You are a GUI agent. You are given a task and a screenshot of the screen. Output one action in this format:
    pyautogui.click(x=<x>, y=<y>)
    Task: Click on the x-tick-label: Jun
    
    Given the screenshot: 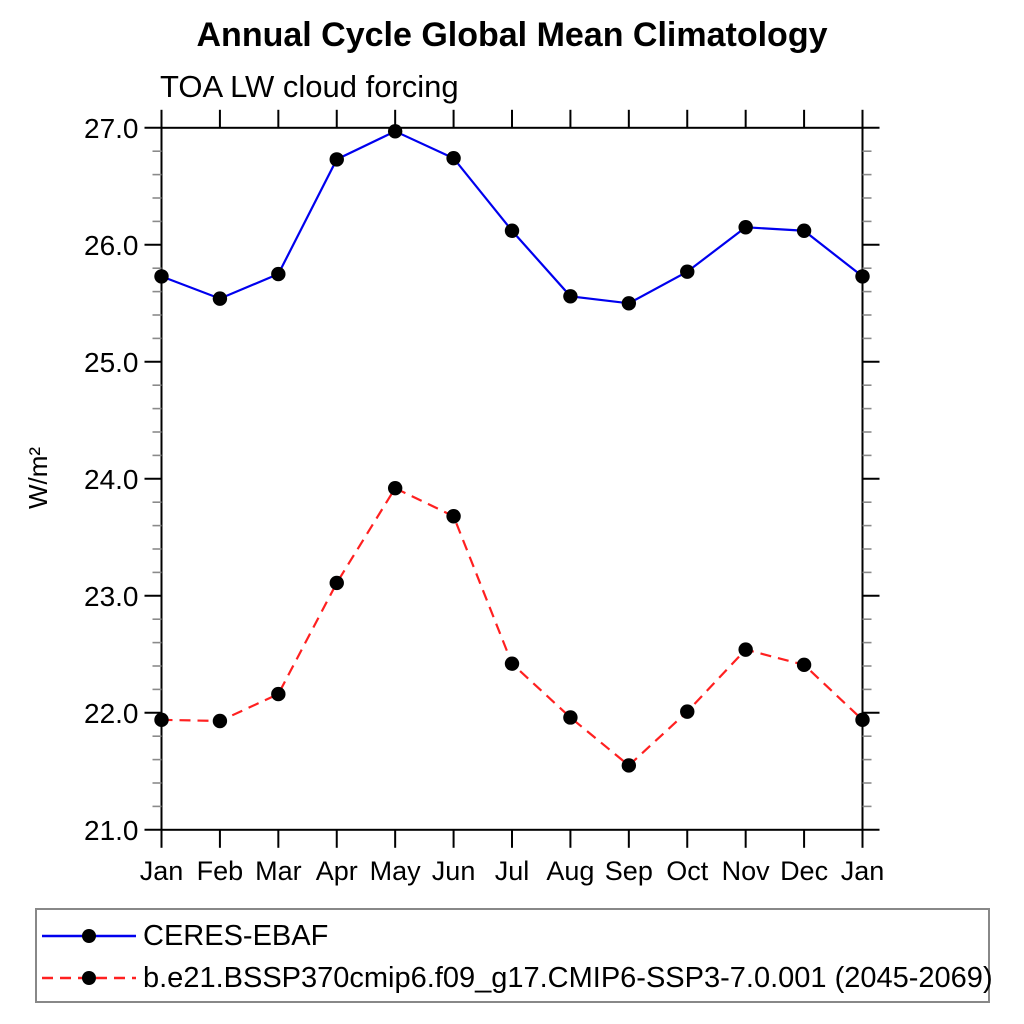 What is the action you would take?
    pyautogui.click(x=454, y=871)
    